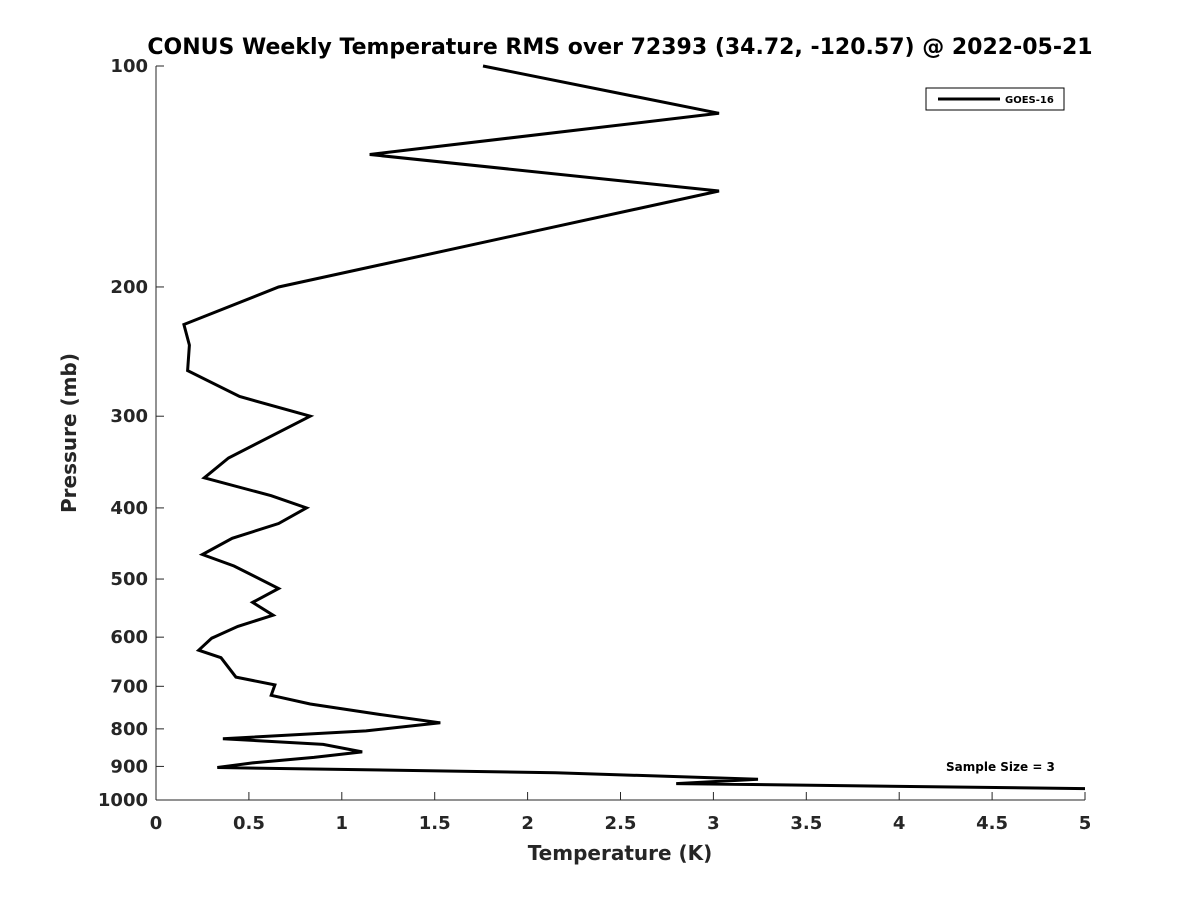 Image resolution: width=1200 pixels, height=900 pixels. What do you see at coordinates (1085, 823) in the screenshot?
I see `x-tick-label: 5` at bounding box center [1085, 823].